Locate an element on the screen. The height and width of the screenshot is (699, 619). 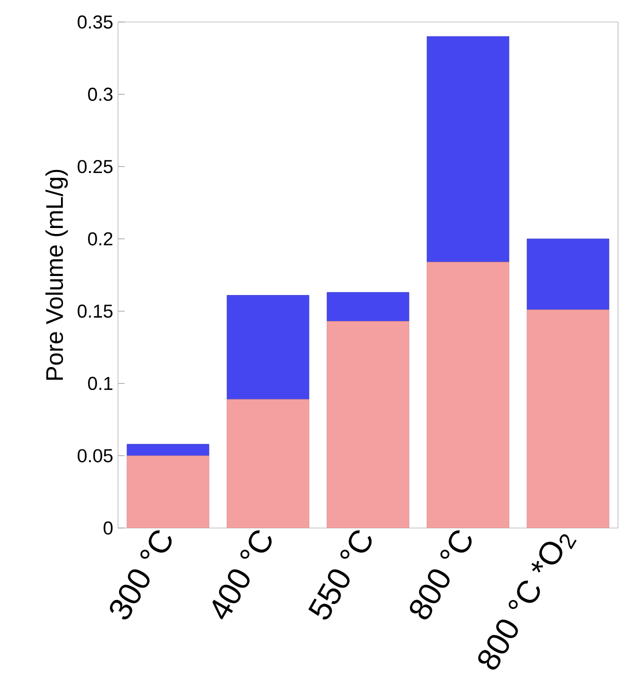
y-tick-label: 0.1 is located at coordinates (100, 383).